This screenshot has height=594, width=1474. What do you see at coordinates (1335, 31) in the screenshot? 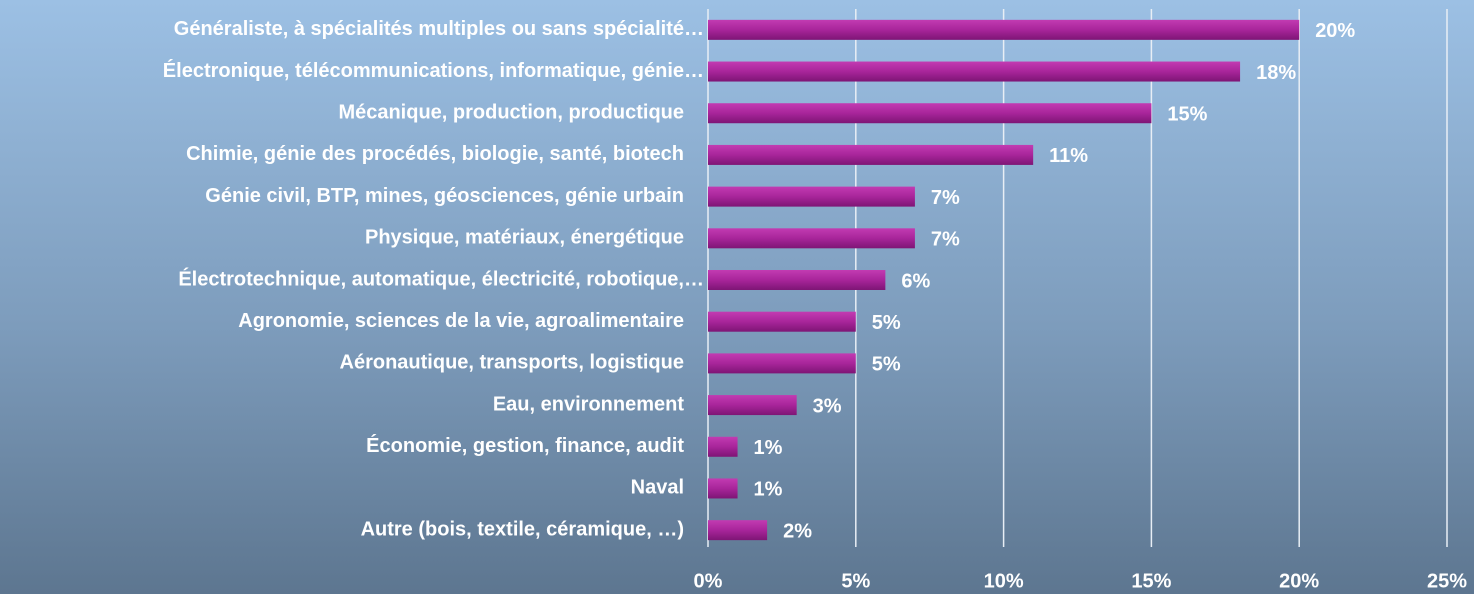
I see `data-label: 20%` at bounding box center [1335, 31].